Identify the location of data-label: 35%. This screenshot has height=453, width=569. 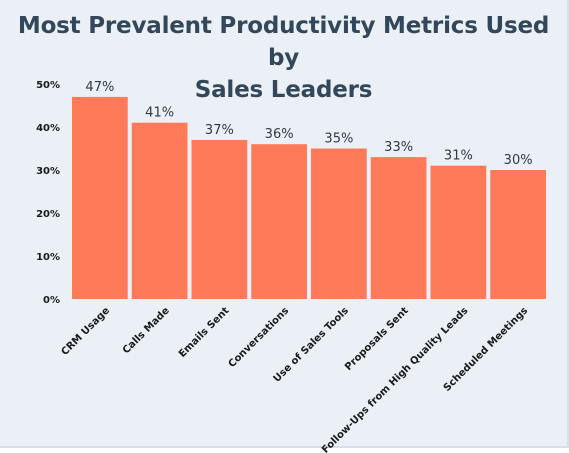
(338, 139).